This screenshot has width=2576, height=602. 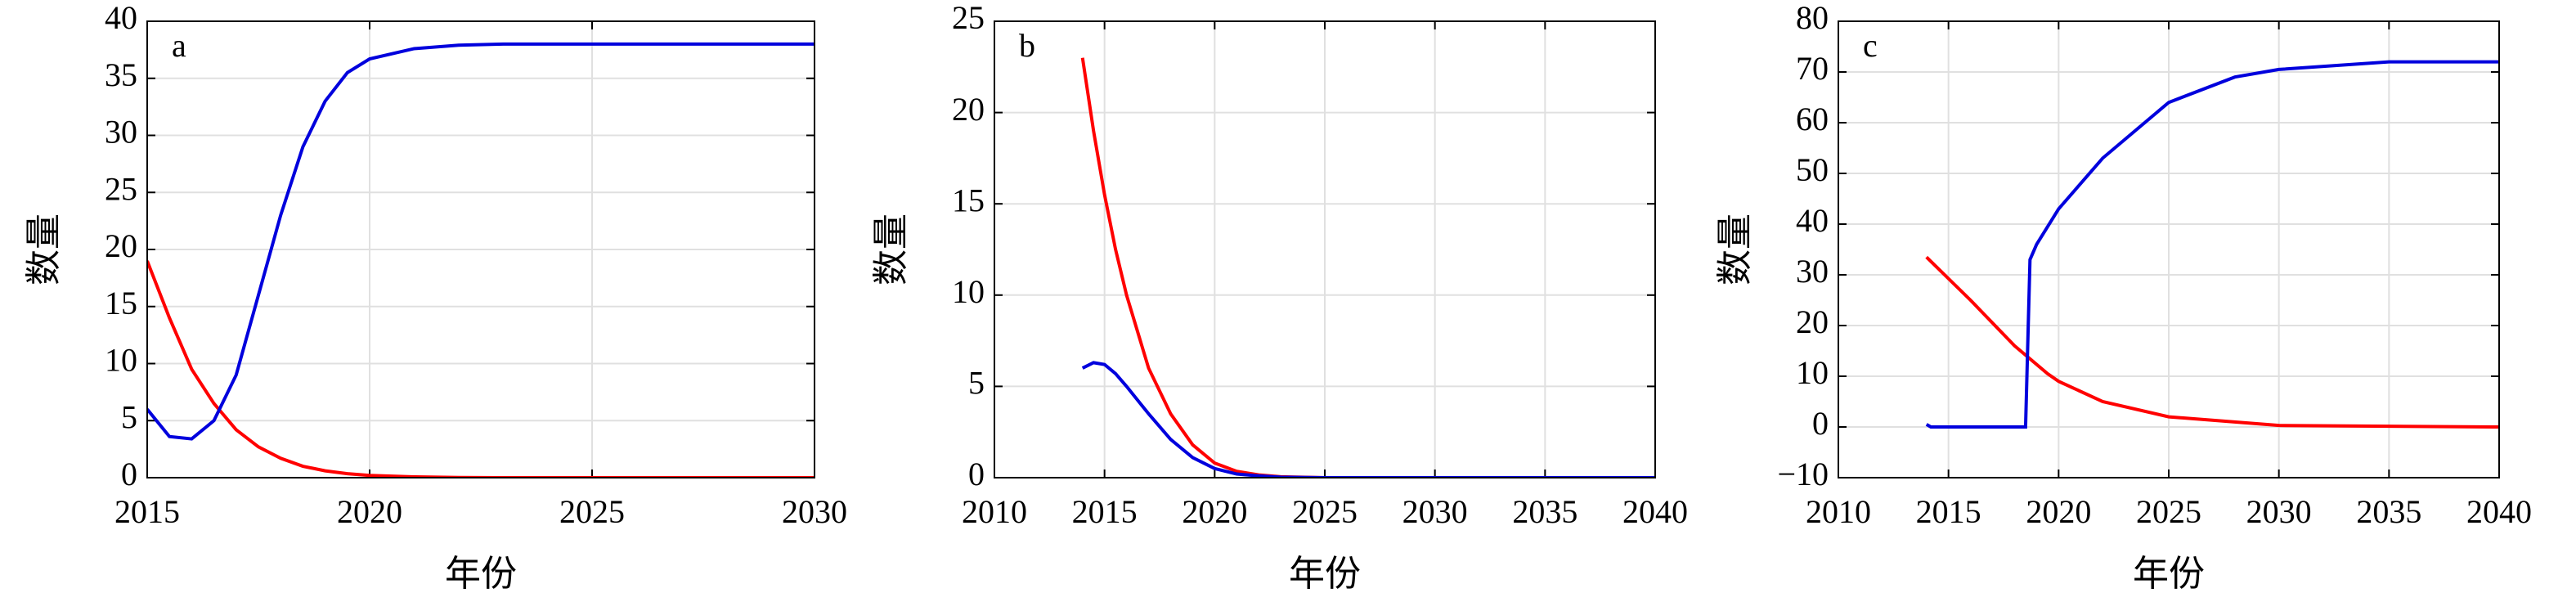 I want to click on panel-label: c, so click(x=1871, y=45).